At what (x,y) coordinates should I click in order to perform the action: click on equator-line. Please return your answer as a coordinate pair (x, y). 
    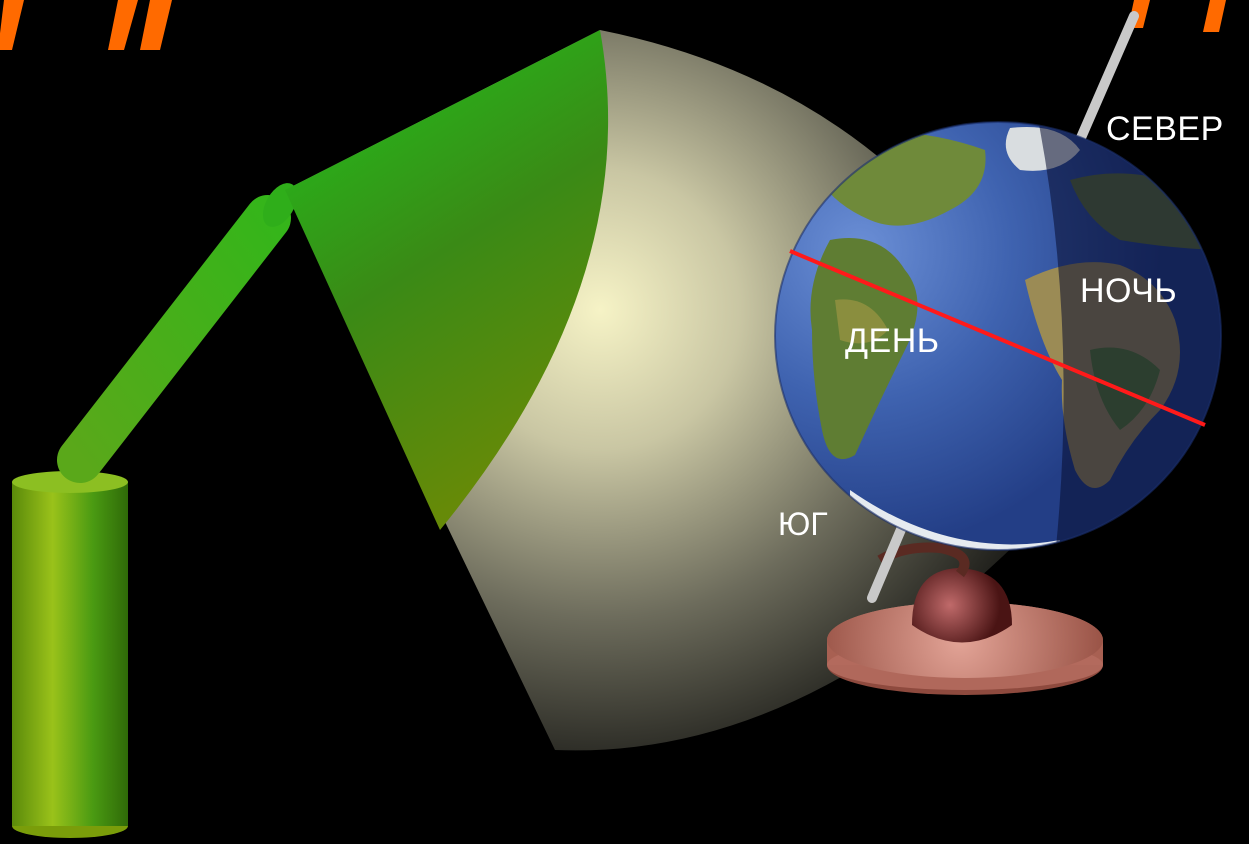
    Looking at the image, I should click on (997, 338).